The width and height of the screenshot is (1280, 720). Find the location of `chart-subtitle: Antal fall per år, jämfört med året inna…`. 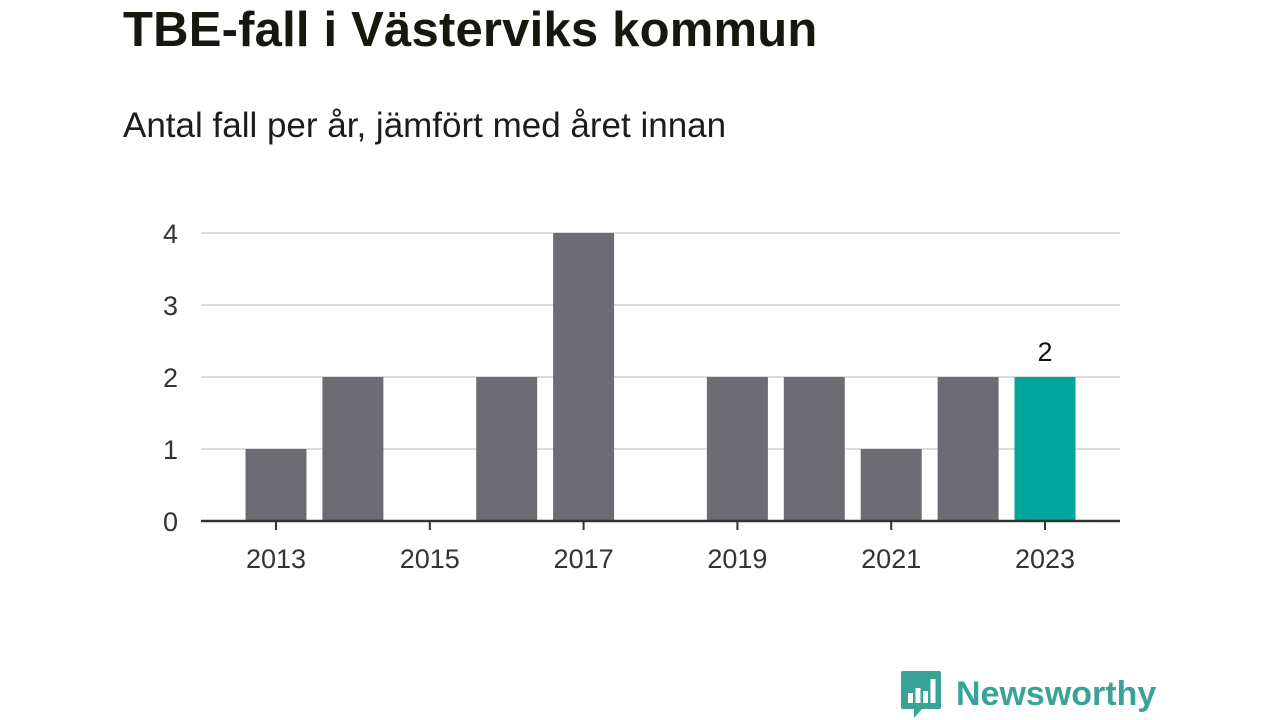

chart-subtitle: Antal fall per år, jämfört med året inna… is located at coordinates (425, 125).